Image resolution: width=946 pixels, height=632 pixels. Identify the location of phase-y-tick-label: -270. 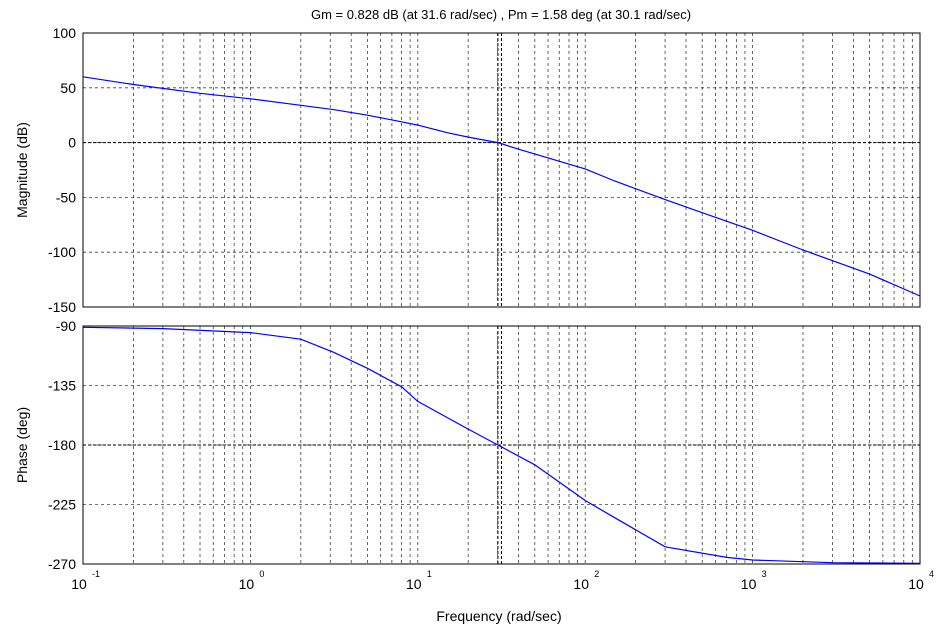
(62, 564).